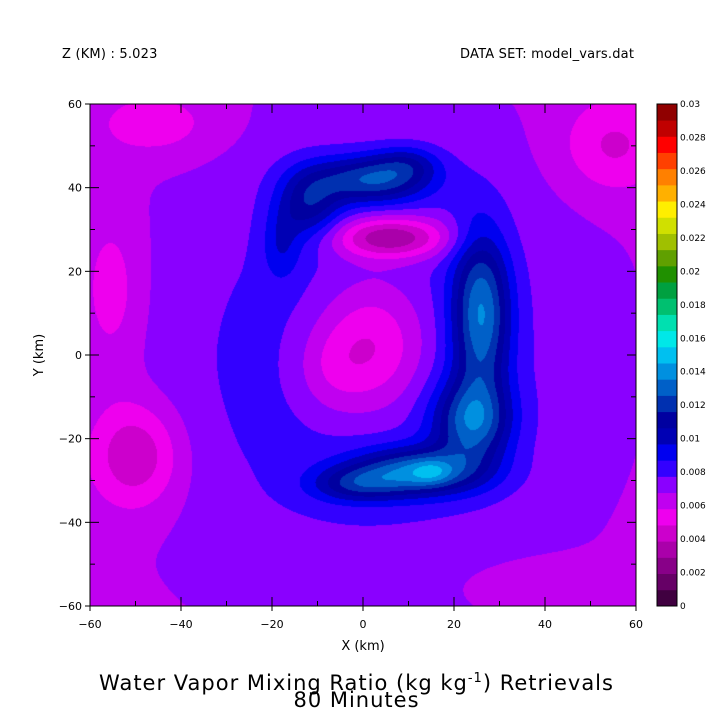  Describe the element at coordinates (545, 624) in the screenshot. I see `x-tick-label: 40` at that location.